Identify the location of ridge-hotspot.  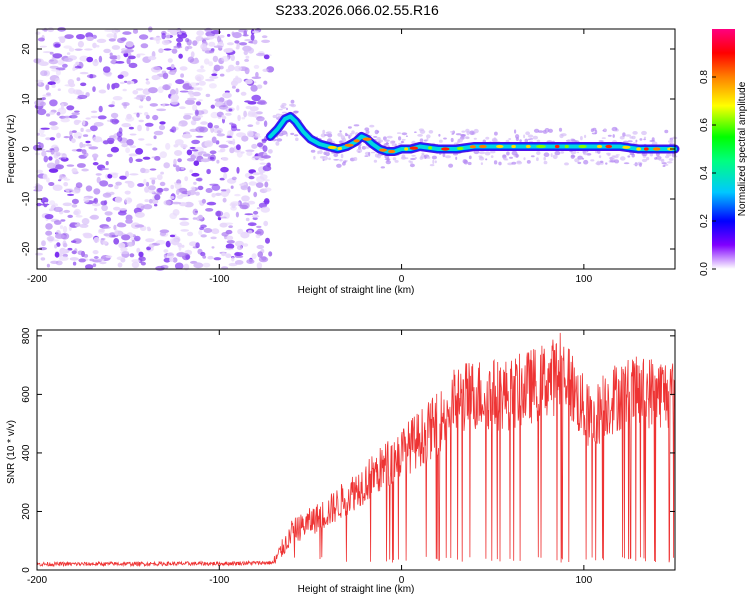
(646, 149).